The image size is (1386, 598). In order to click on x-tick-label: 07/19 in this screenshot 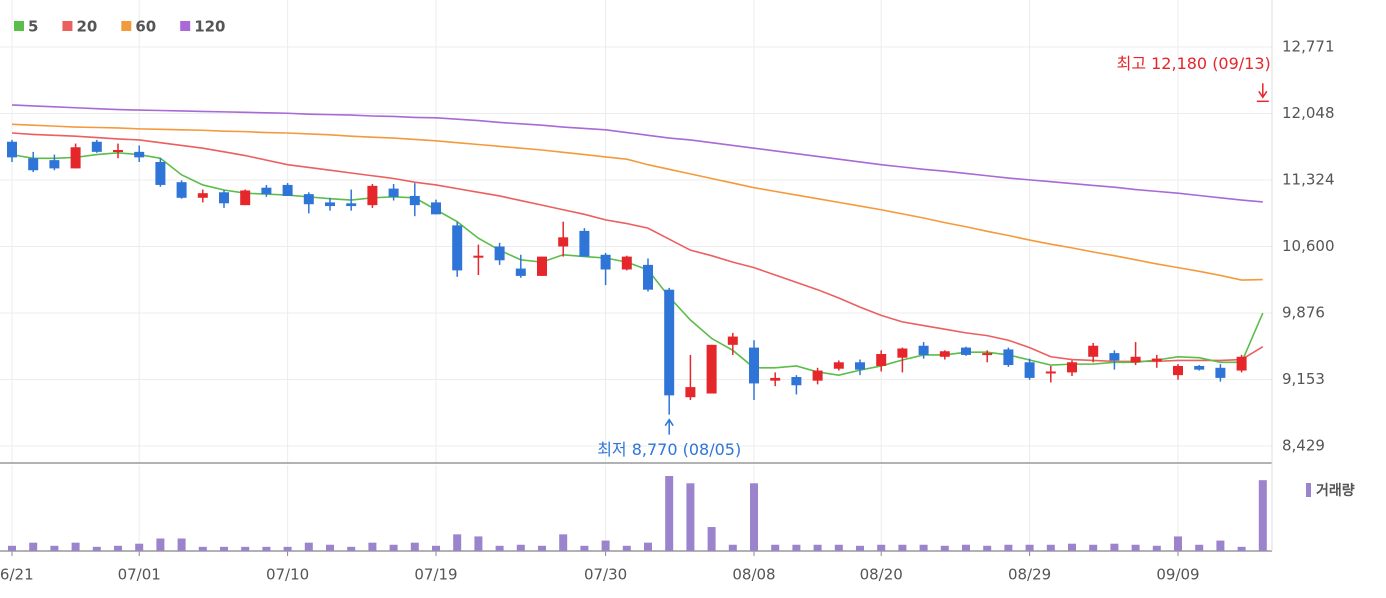, I will do `click(435, 575)`.